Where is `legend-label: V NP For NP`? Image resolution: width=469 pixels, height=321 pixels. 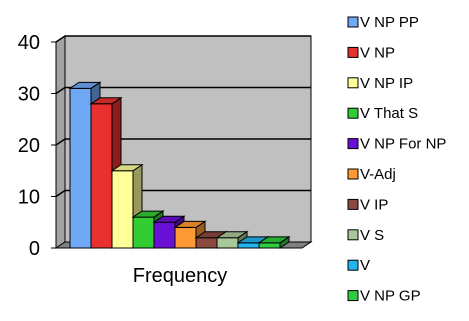 legend-label: V NP For NP is located at coordinates (403, 144).